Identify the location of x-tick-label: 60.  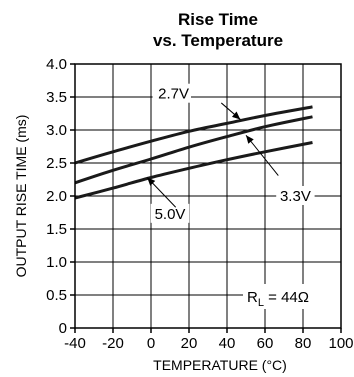
(265, 343).